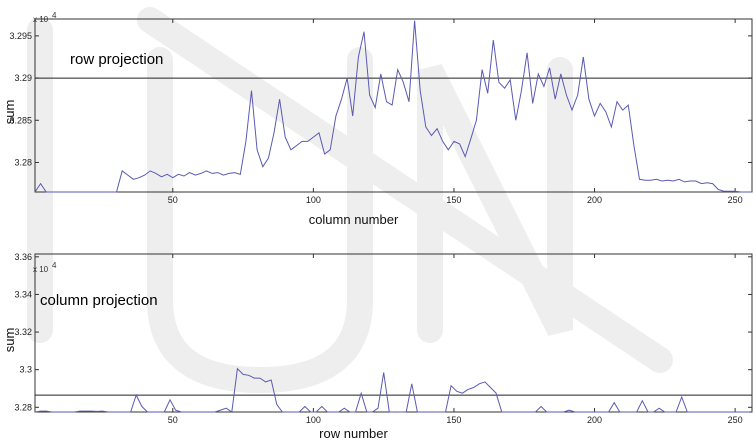 The image size is (756, 442). Describe the element at coordinates (99, 300) in the screenshot. I see `panel-title: column projection` at that location.